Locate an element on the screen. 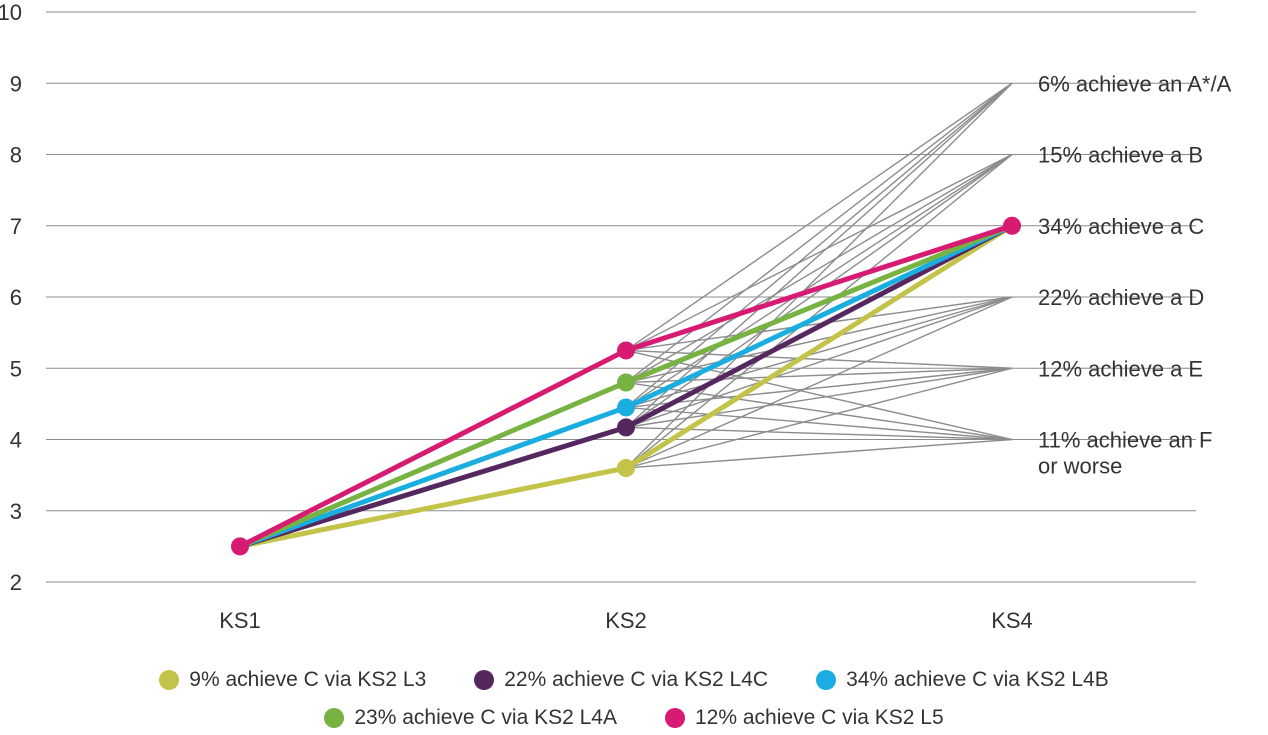 This screenshot has width=1268, height=735. ks4-outcome-label-line: 15% achieve a B is located at coordinates (1120, 155).